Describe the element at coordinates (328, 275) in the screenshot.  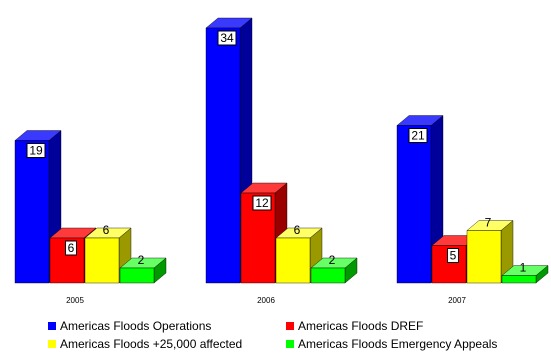
I see `bar-emergency-appeals-2006` at that location.